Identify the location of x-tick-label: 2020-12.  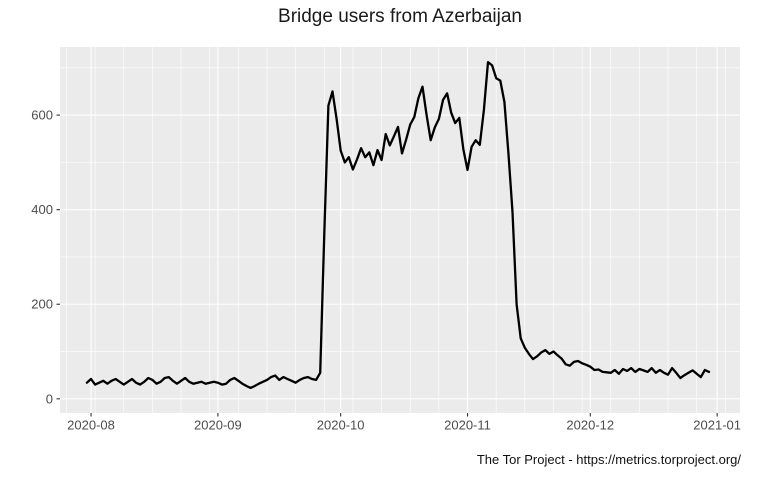
(590, 425).